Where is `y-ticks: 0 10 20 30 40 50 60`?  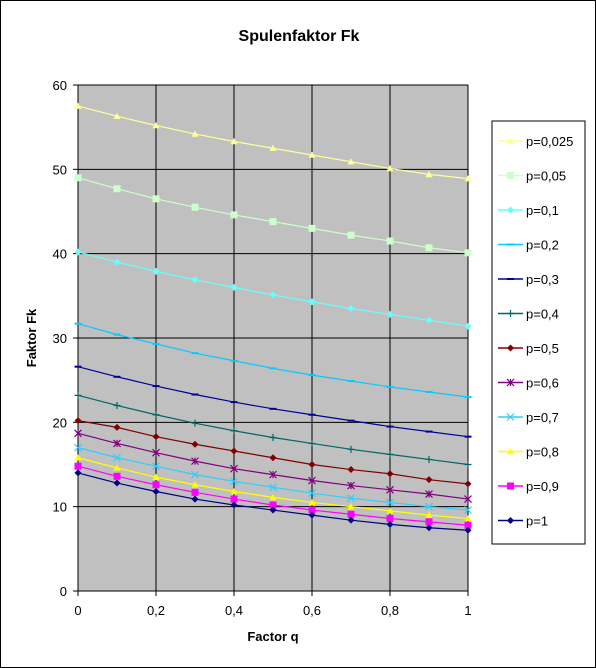
y-ticks: 0 10 20 30 40 50 60 is located at coordinates (65, 338).